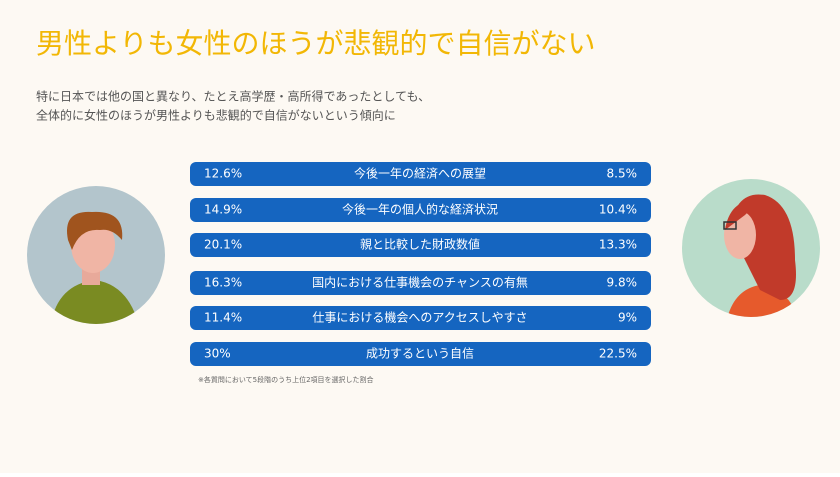  Describe the element at coordinates (217, 354) in the screenshot. I see `male-value: 30%` at that location.